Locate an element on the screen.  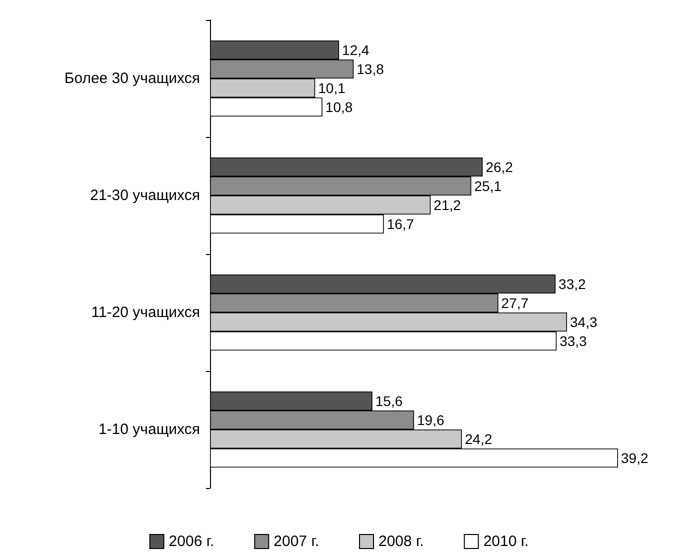
legend-label: 2006 г. is located at coordinates (191, 541).